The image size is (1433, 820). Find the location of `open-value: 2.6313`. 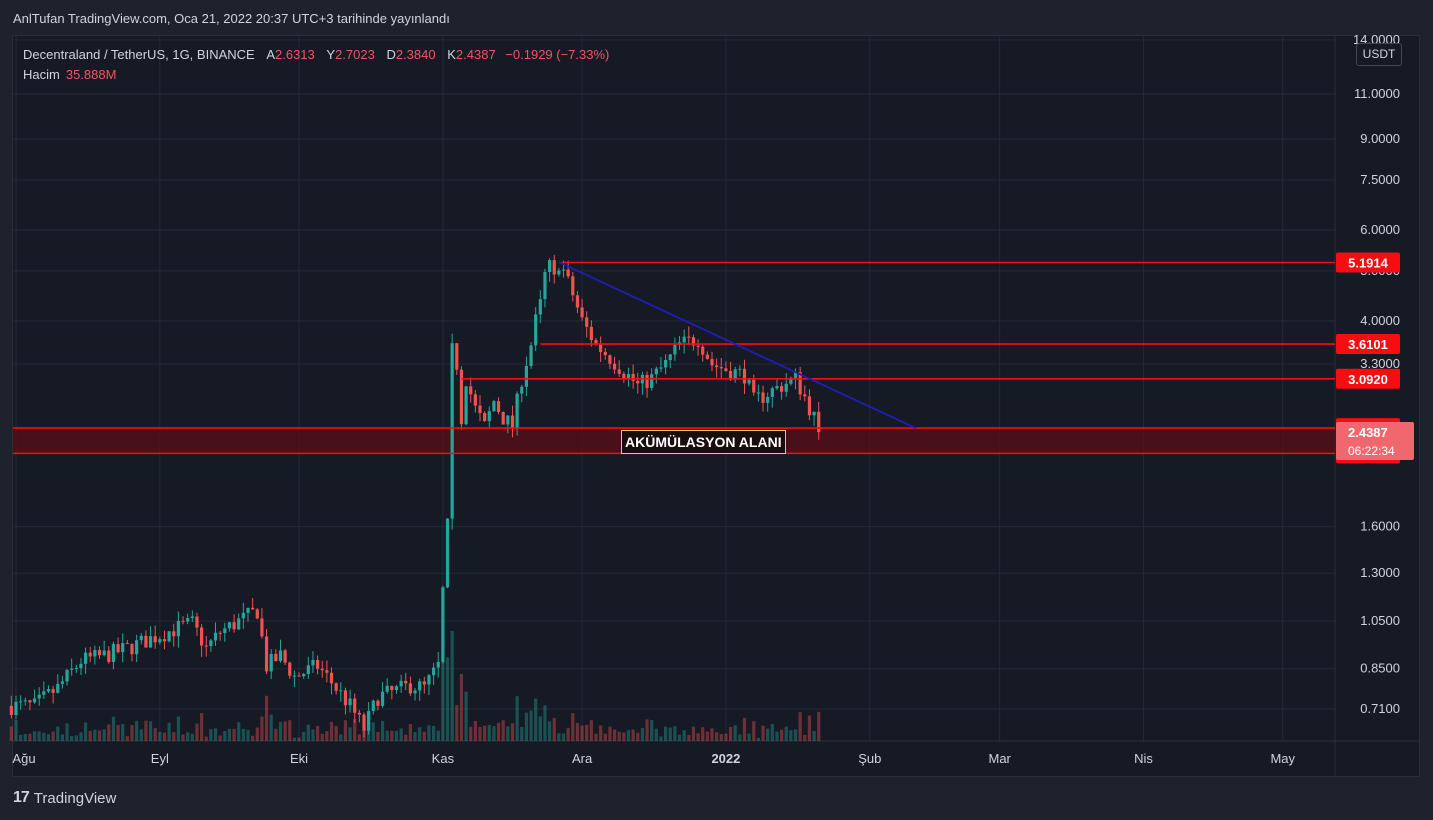

open-value: 2.6313 is located at coordinates (295, 54).